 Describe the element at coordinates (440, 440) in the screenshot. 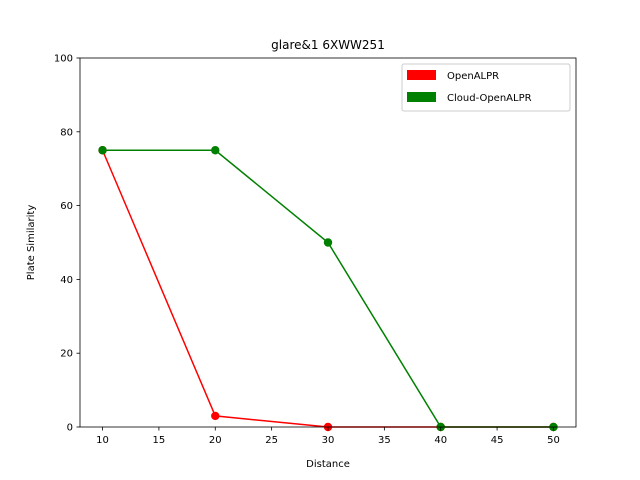

I see `x-tick-label: 40` at that location.